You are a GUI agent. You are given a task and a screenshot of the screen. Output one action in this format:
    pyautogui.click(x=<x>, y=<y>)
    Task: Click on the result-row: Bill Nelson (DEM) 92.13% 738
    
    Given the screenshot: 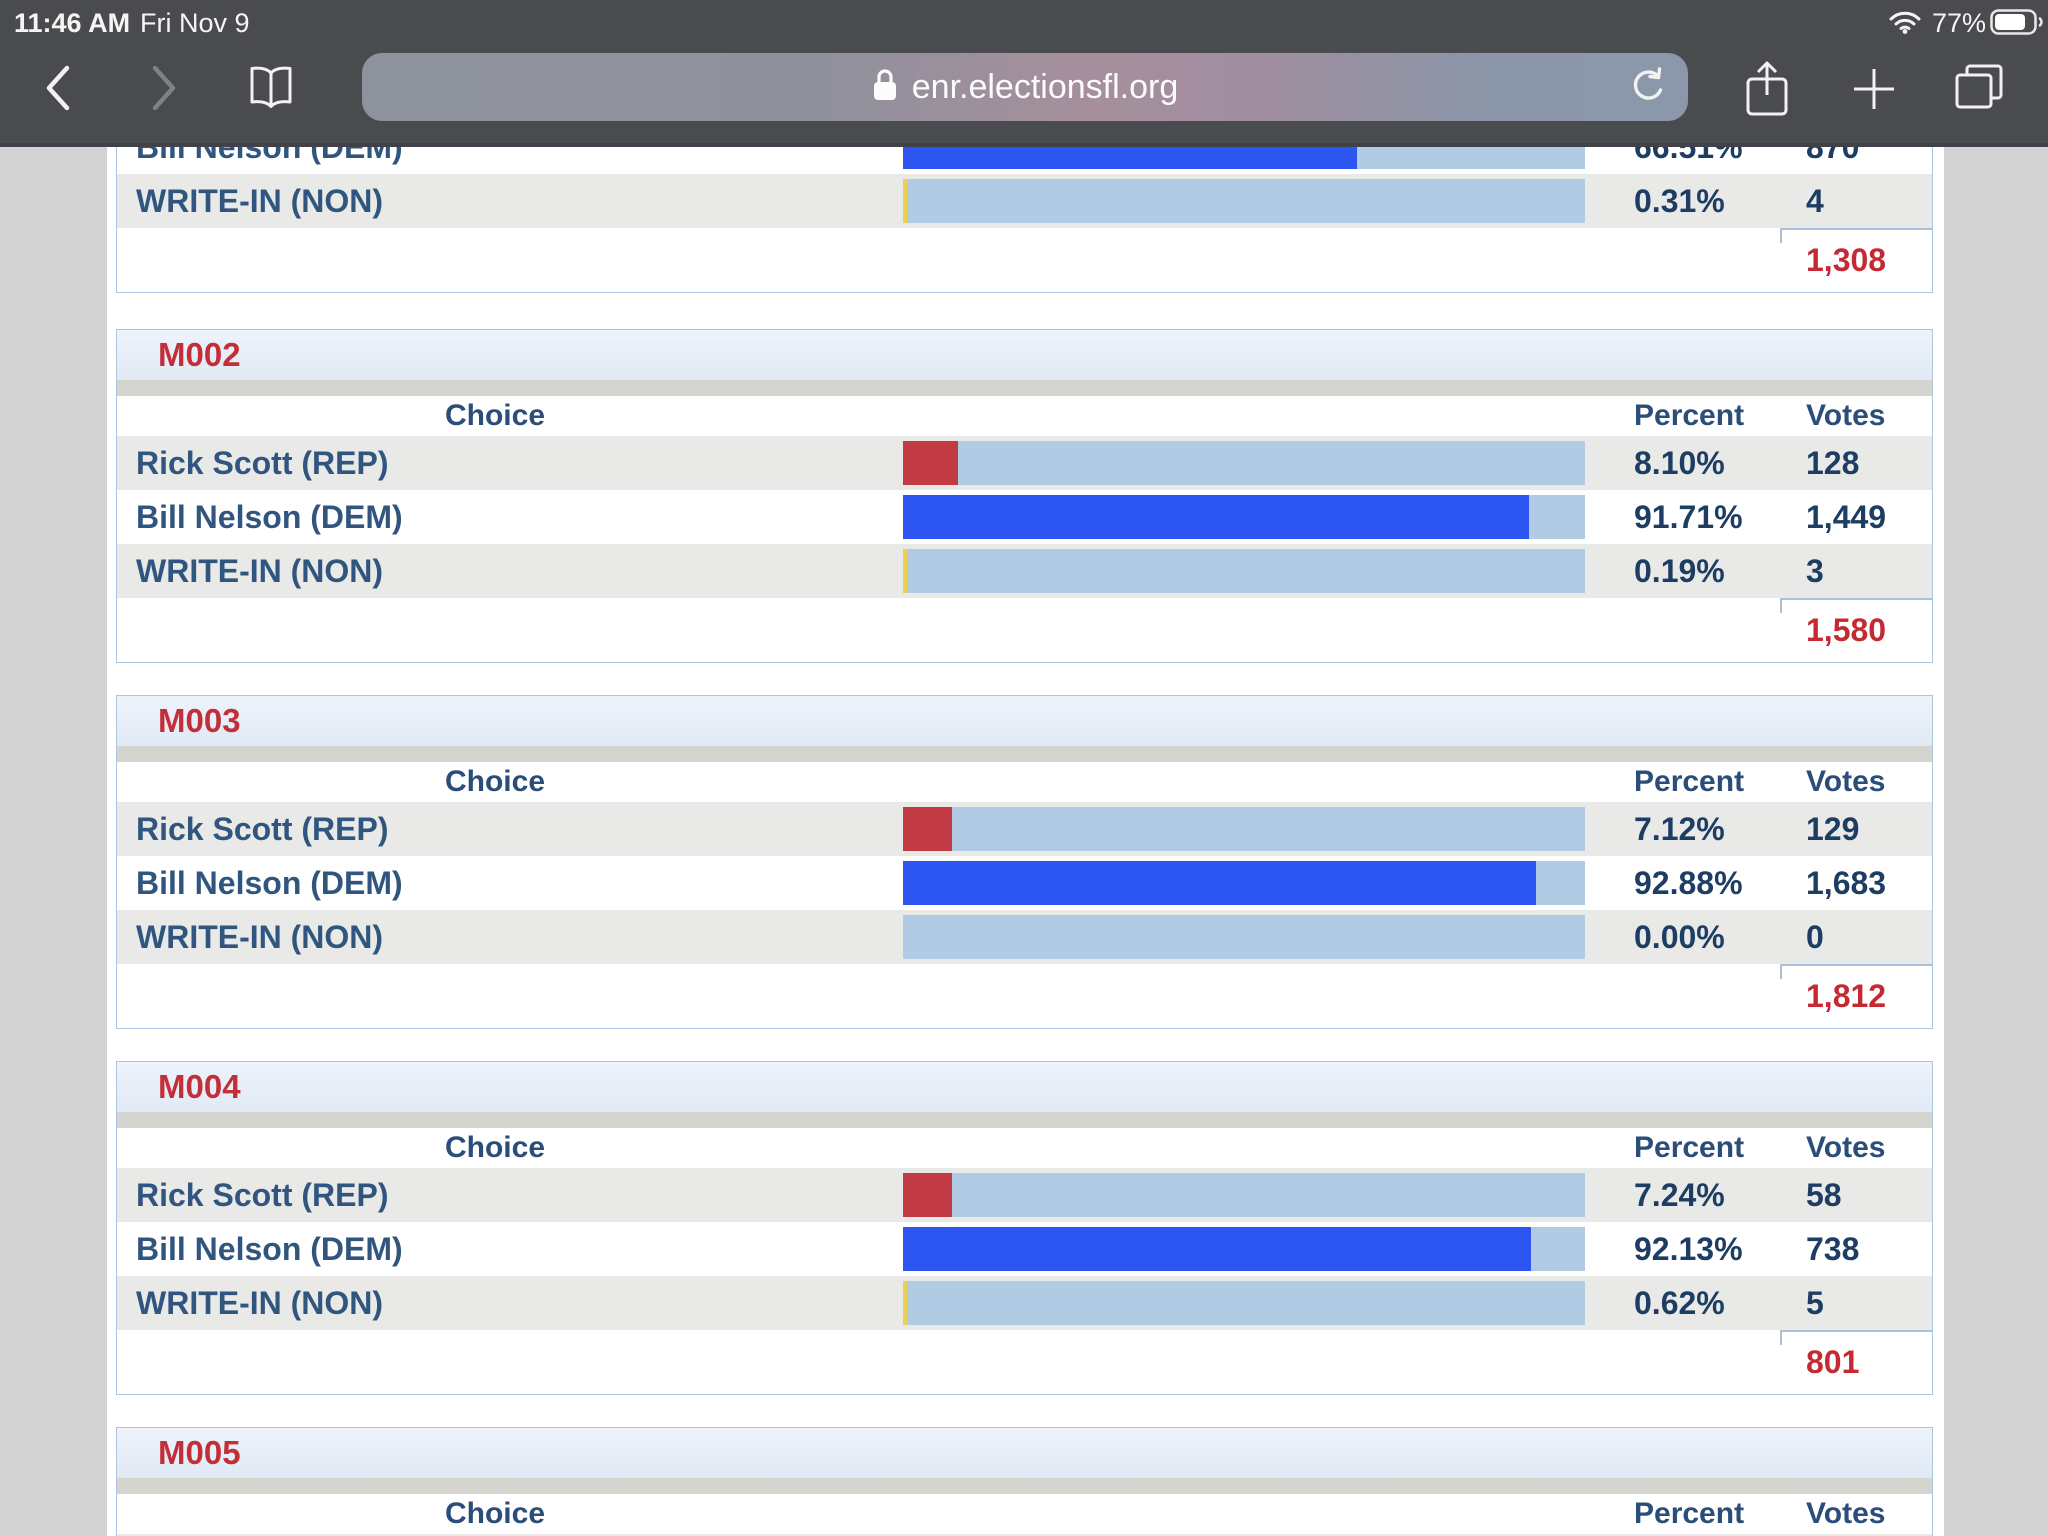 What is the action you would take?
    pyautogui.click(x=1024, y=1249)
    